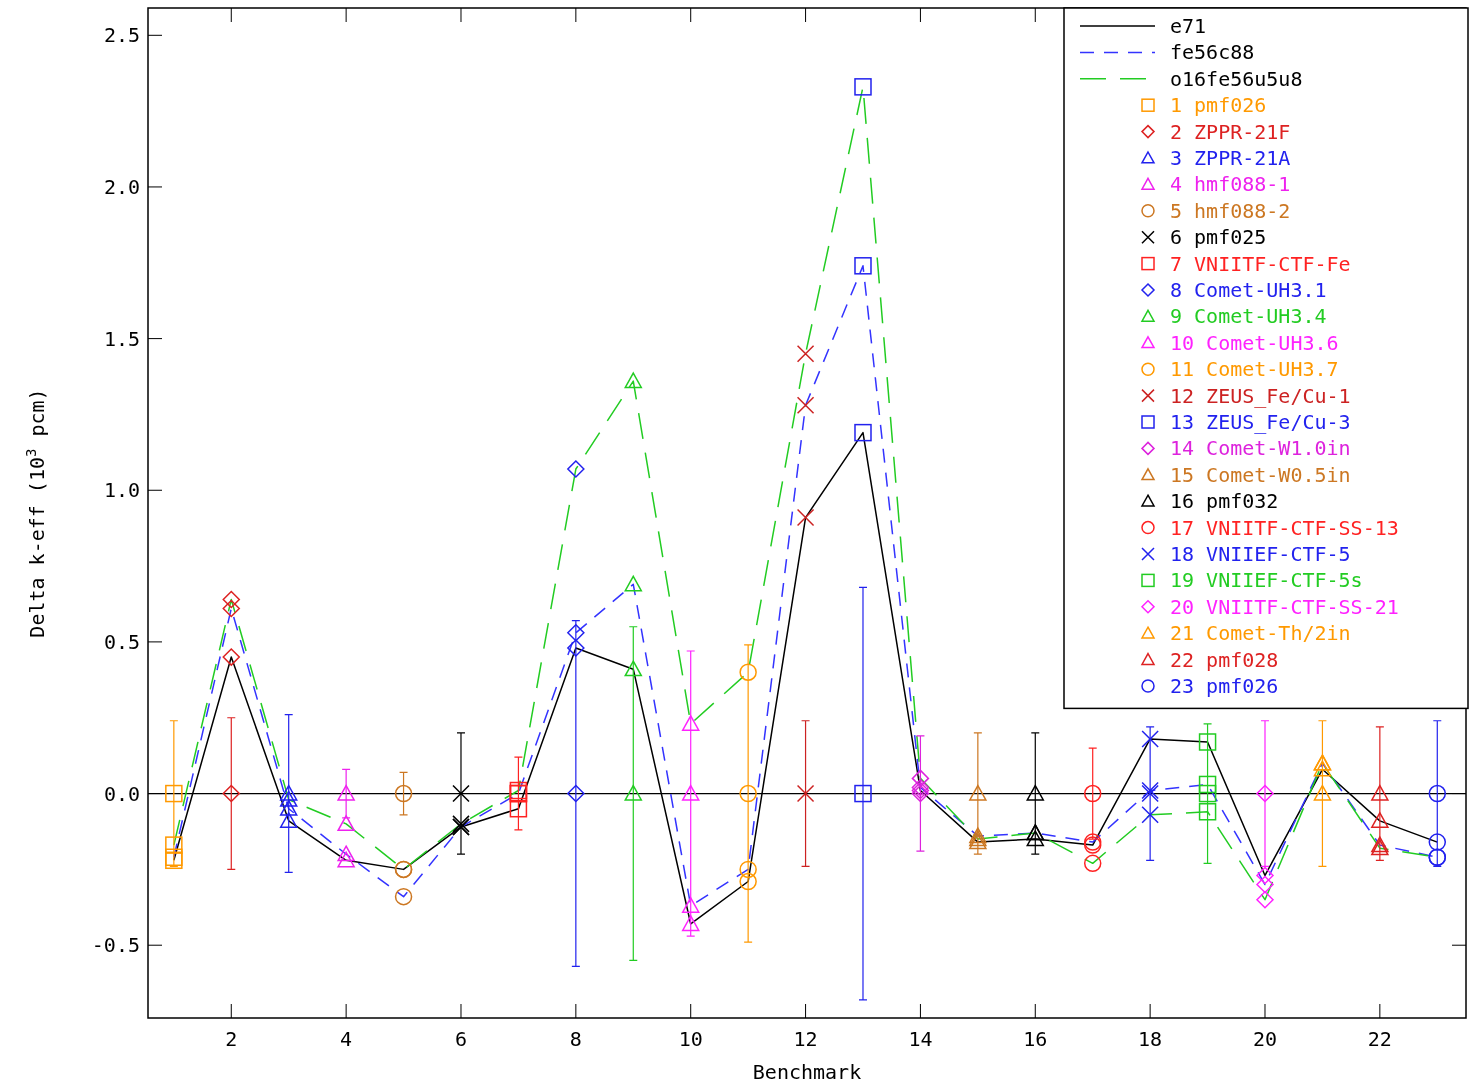 The image size is (1469, 1083). What do you see at coordinates (805, 1039) in the screenshot?
I see `x-tick-label: 12` at bounding box center [805, 1039].